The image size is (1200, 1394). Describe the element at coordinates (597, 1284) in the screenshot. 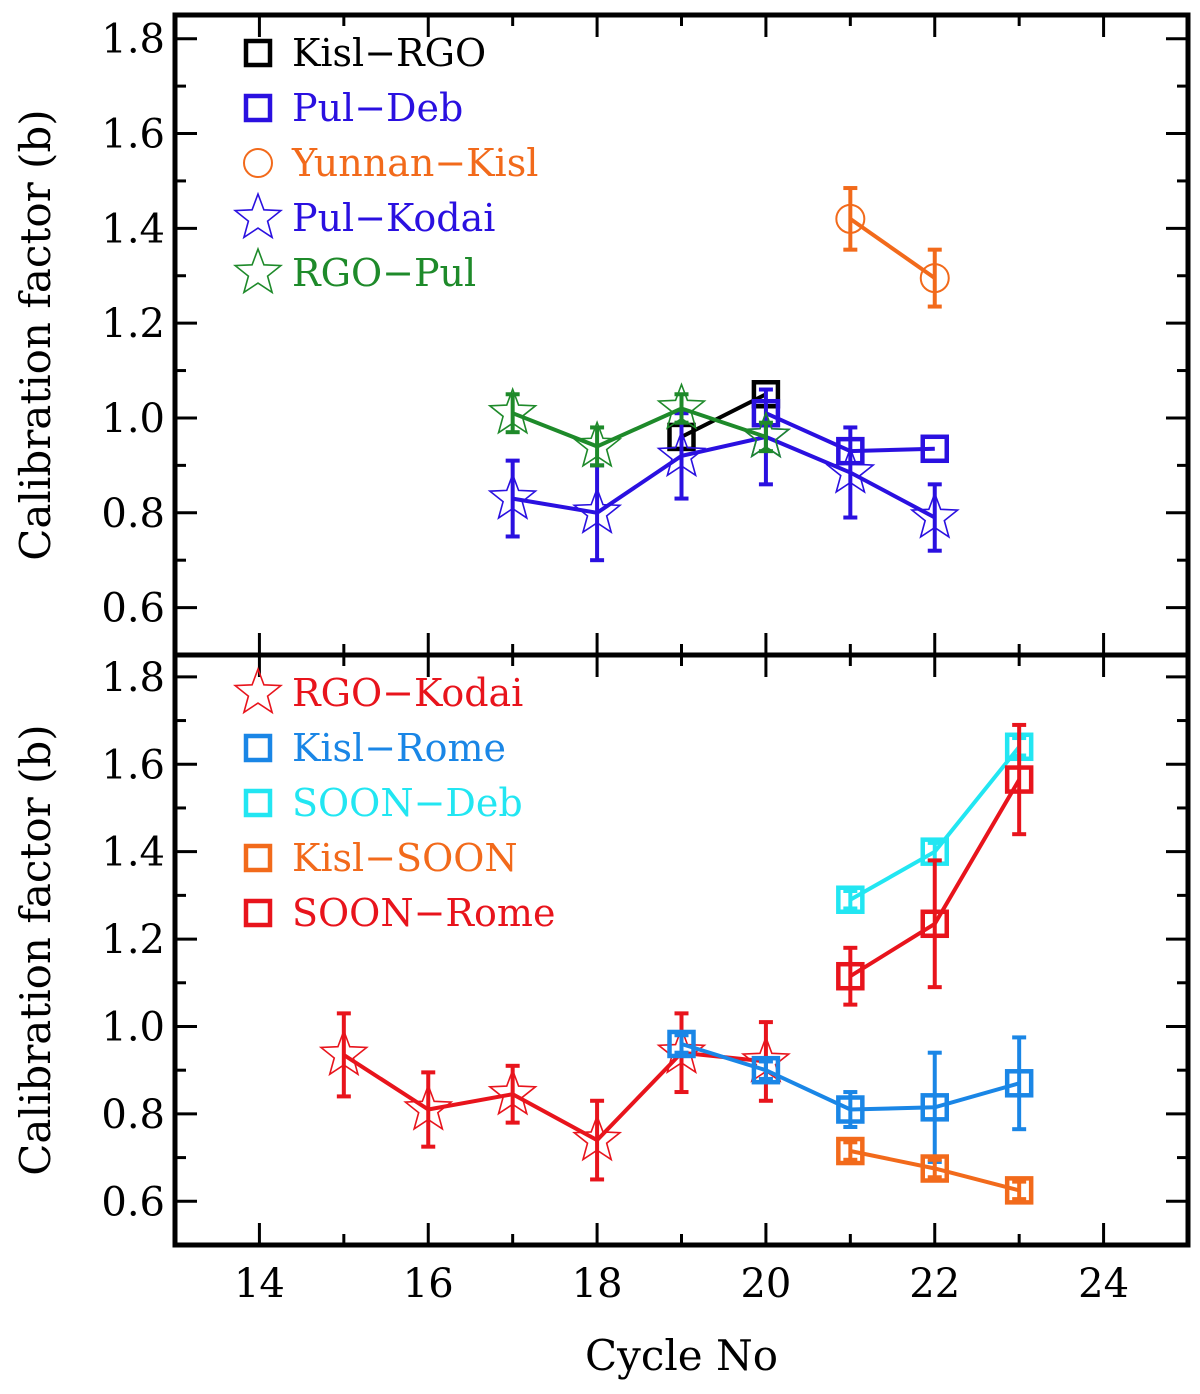

I see `bottom-panel-xtick-label: 18` at that location.